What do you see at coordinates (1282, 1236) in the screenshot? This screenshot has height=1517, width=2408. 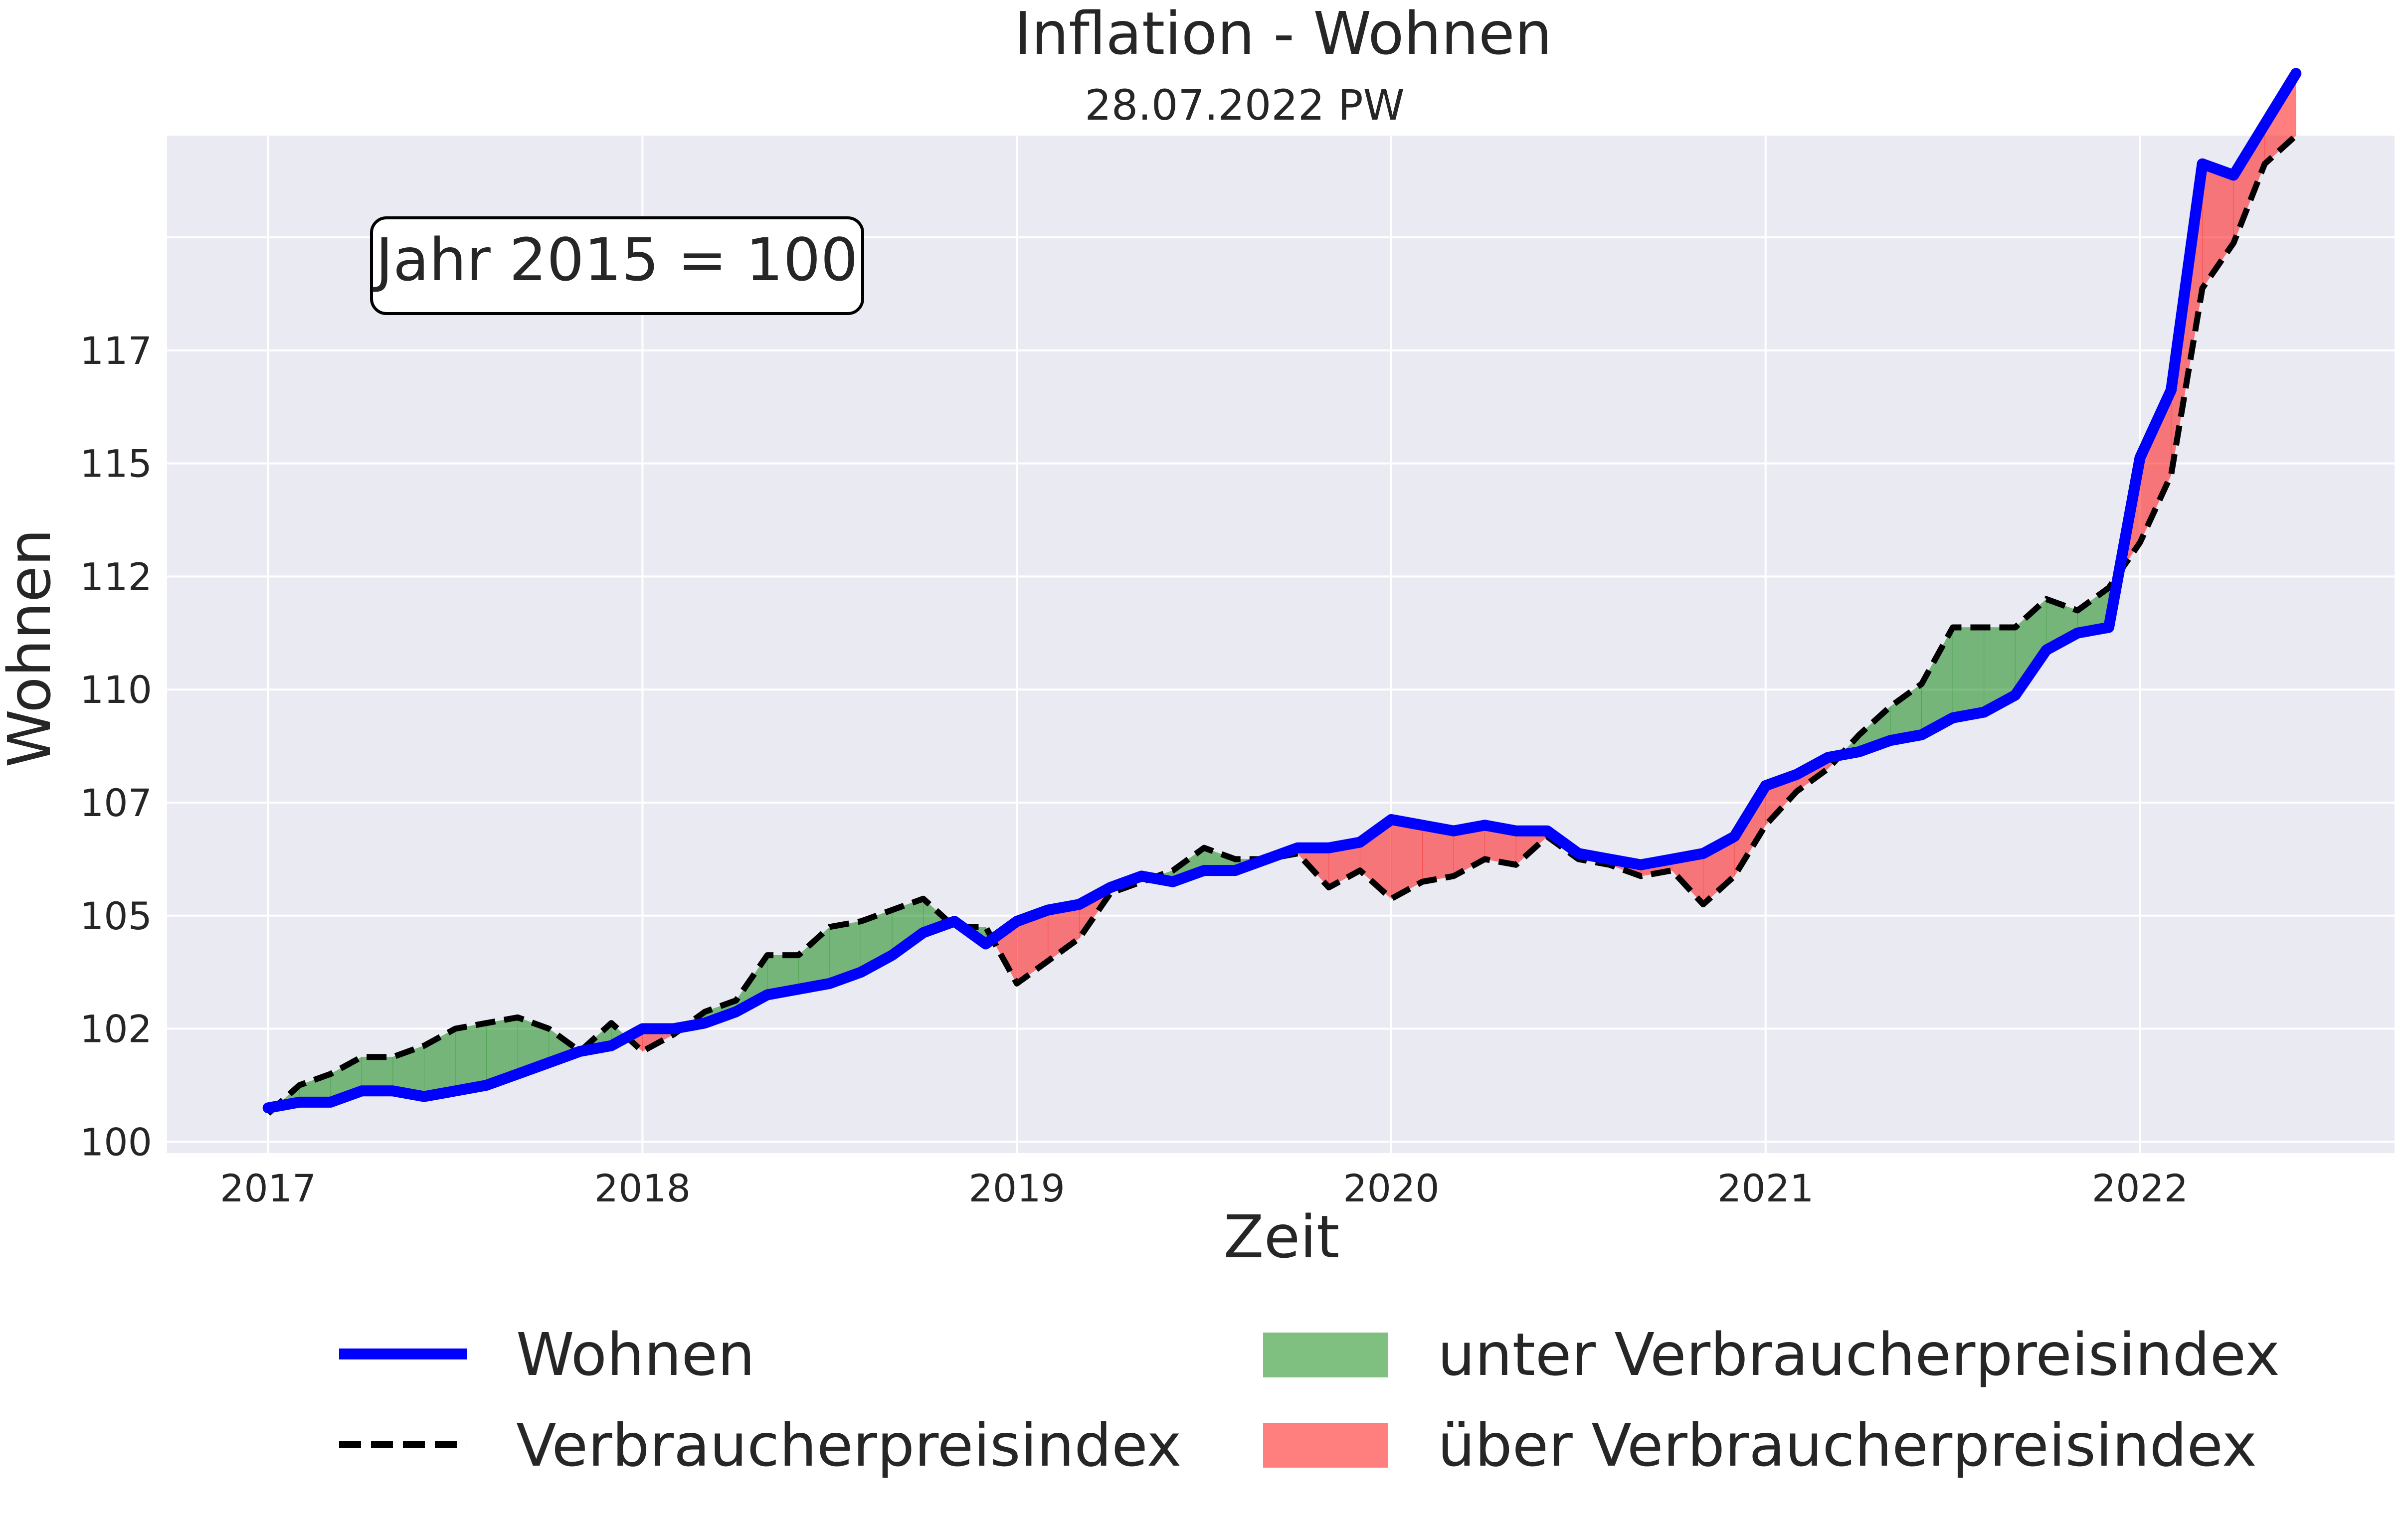 I see `x-axis-label: Zeit` at bounding box center [1282, 1236].